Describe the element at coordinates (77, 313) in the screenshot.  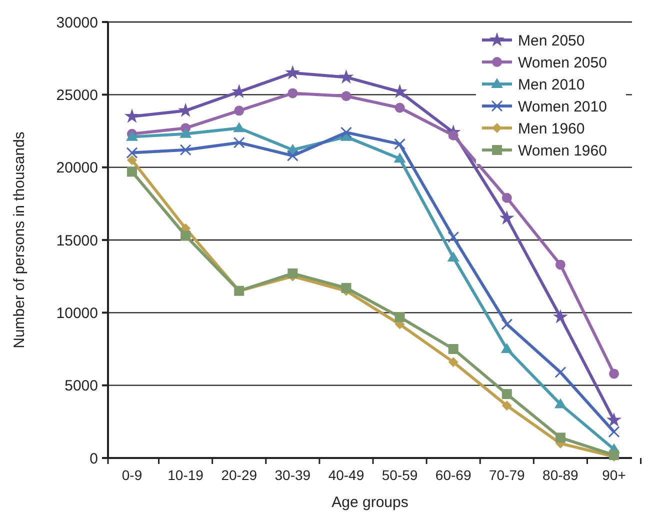
I see `y-tick-label: 10000` at that location.